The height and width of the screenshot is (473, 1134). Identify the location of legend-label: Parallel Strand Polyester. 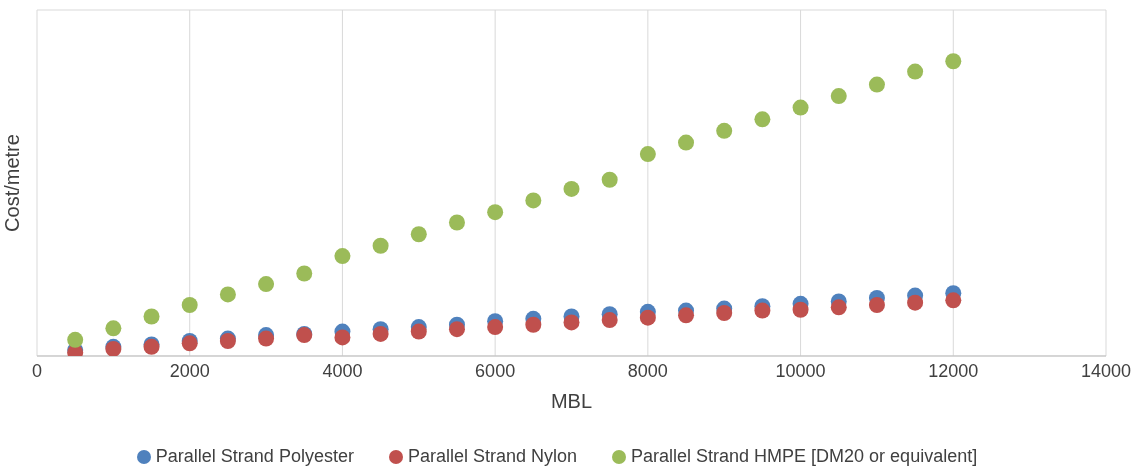
(254, 456).